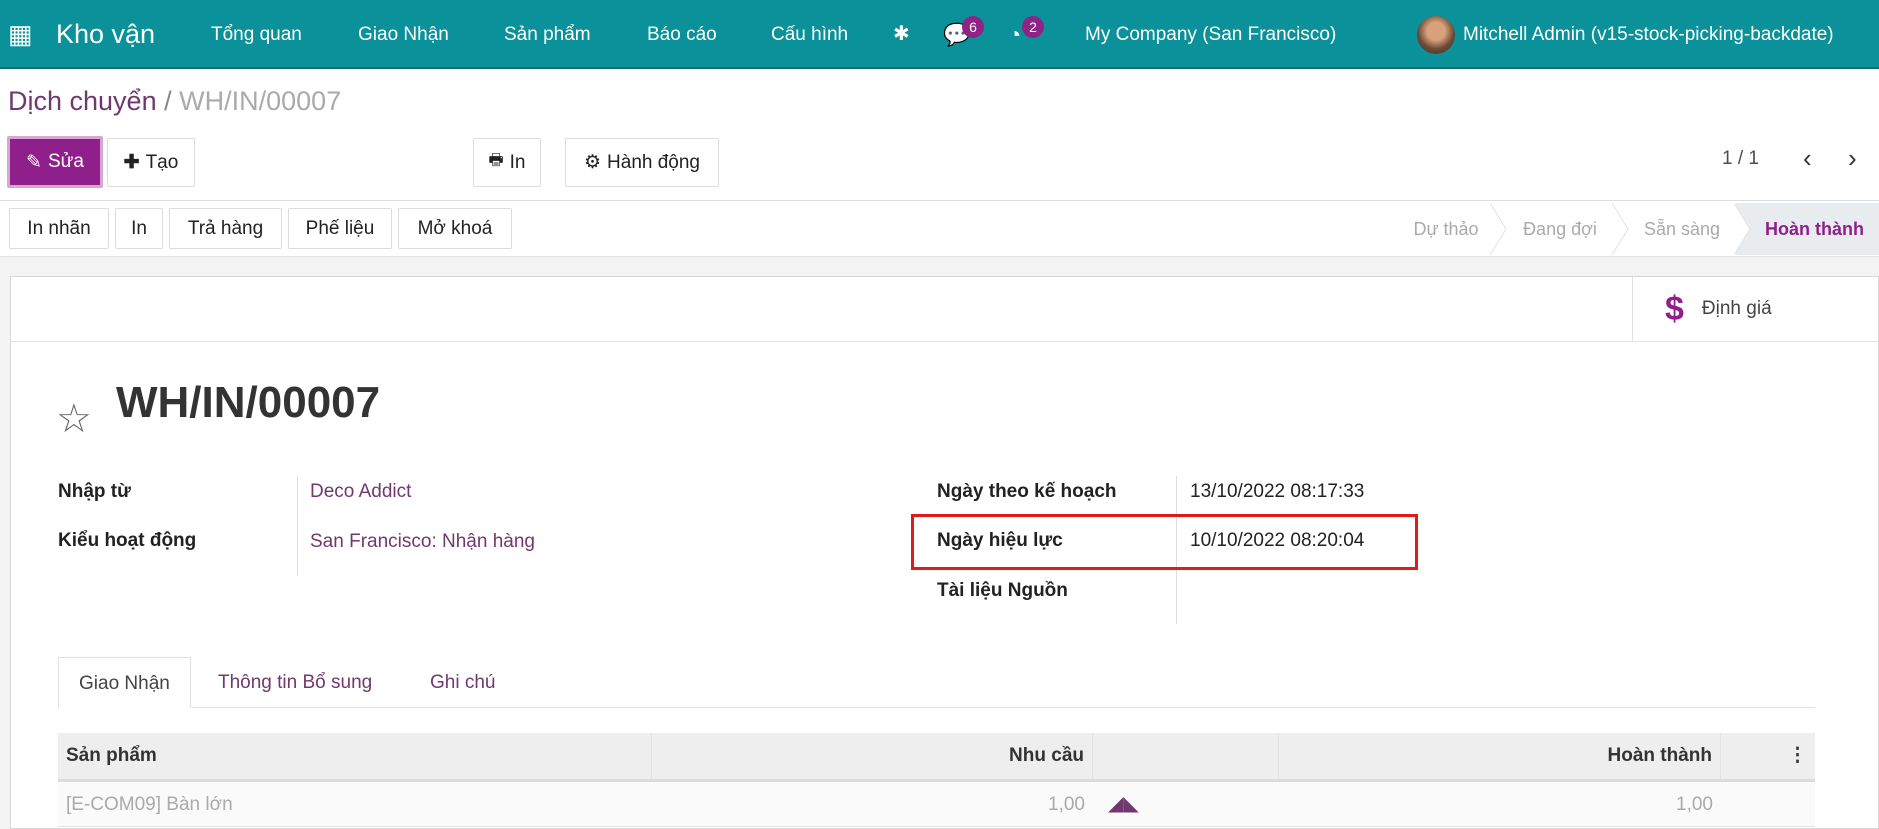  What do you see at coordinates (1164, 542) in the screenshot?
I see `highlight-box` at bounding box center [1164, 542].